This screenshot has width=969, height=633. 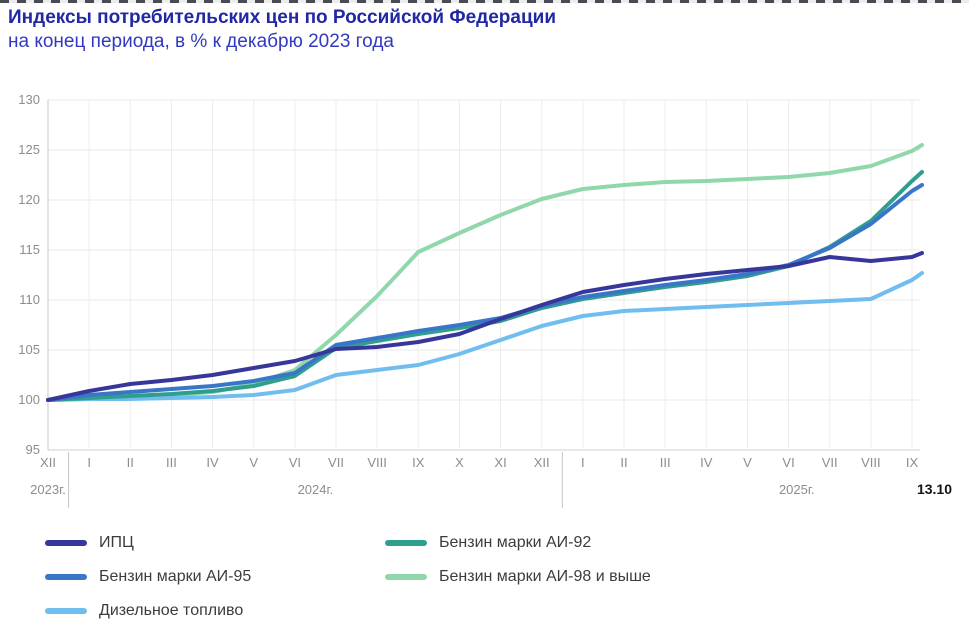 I want to click on legend-swatch-ai92, so click(x=406, y=542).